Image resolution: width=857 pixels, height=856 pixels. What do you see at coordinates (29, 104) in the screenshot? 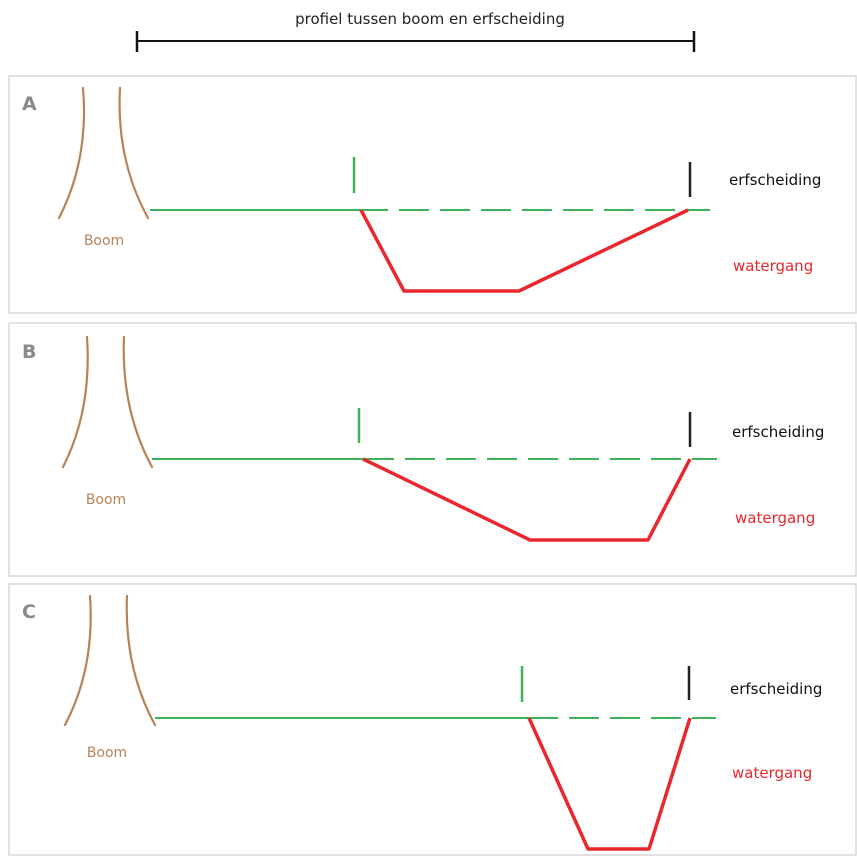
I see `panel-letter: A` at bounding box center [29, 104].